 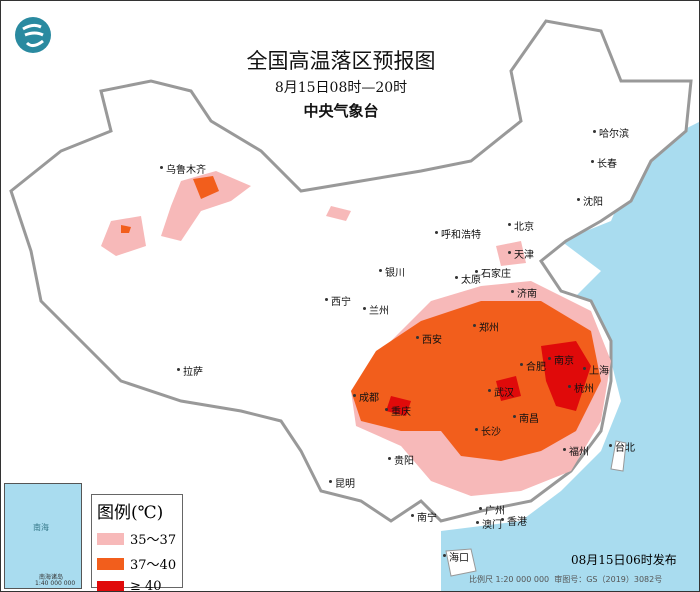 I want to click on legend-label: ≥ 40, so click(x=146, y=585).